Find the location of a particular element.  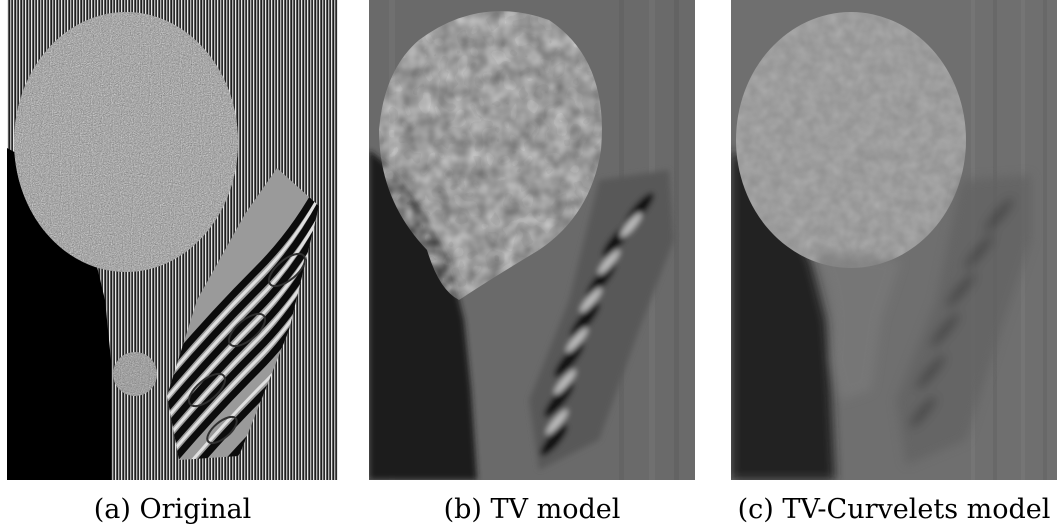

caption-original: (a) Original is located at coordinates (172, 509).